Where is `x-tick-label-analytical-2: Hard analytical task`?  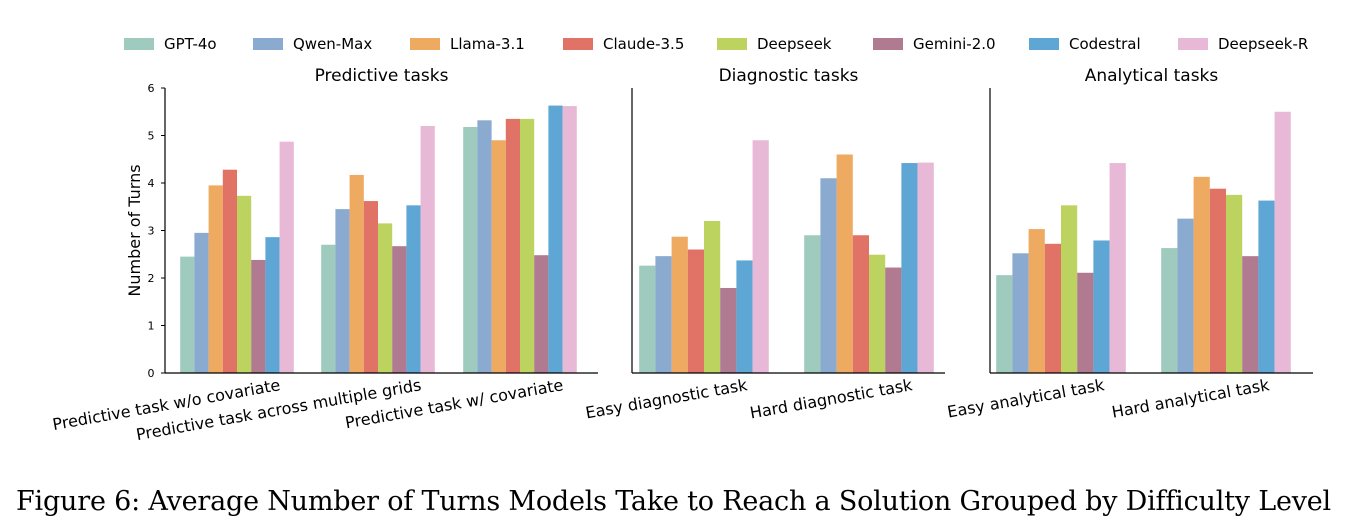 x-tick-label-analytical-2: Hard analytical task is located at coordinates (1190, 398).